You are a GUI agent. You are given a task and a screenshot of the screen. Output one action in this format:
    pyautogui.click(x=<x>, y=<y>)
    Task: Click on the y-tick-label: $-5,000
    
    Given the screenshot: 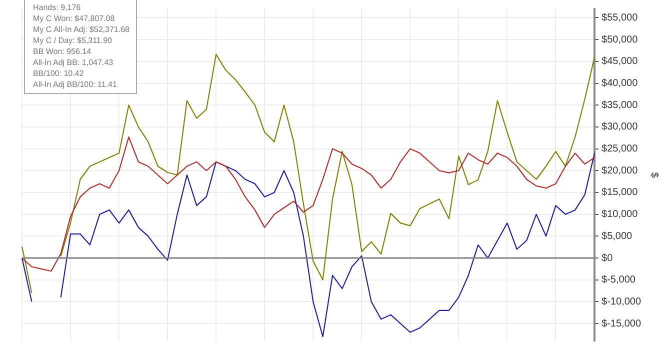 What is the action you would take?
    pyautogui.click(x=619, y=280)
    